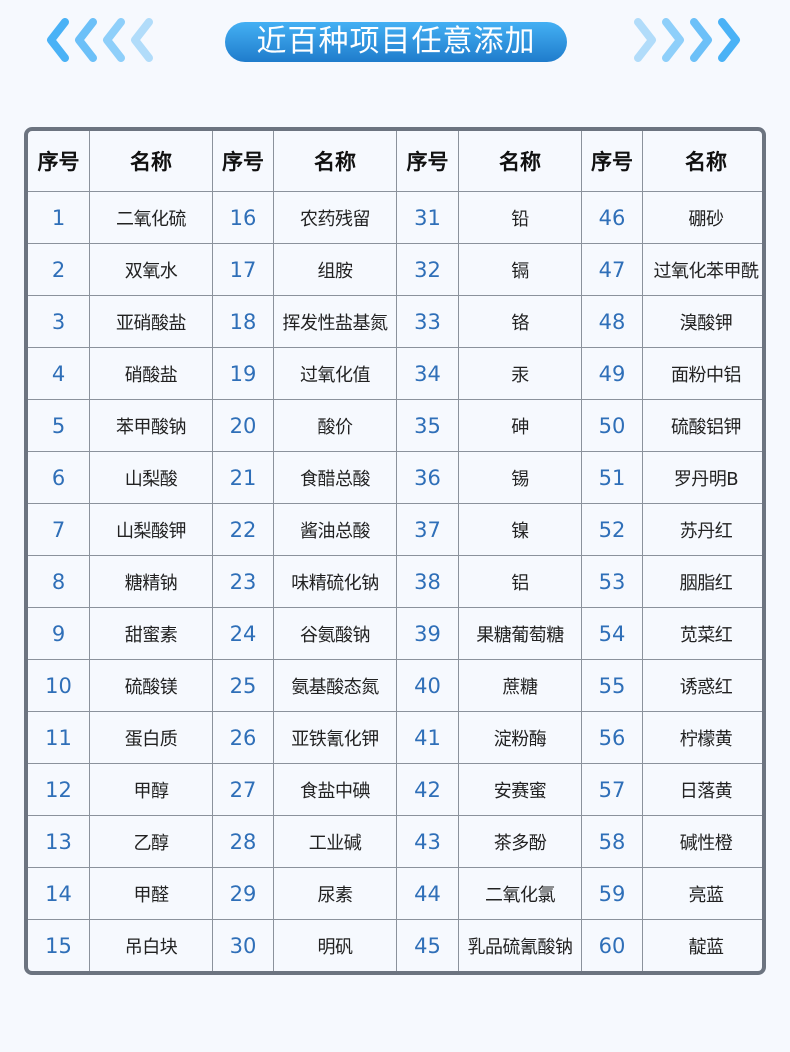 This screenshot has height=1052, width=790. I want to click on item-name: 蛋白质, so click(151, 737).